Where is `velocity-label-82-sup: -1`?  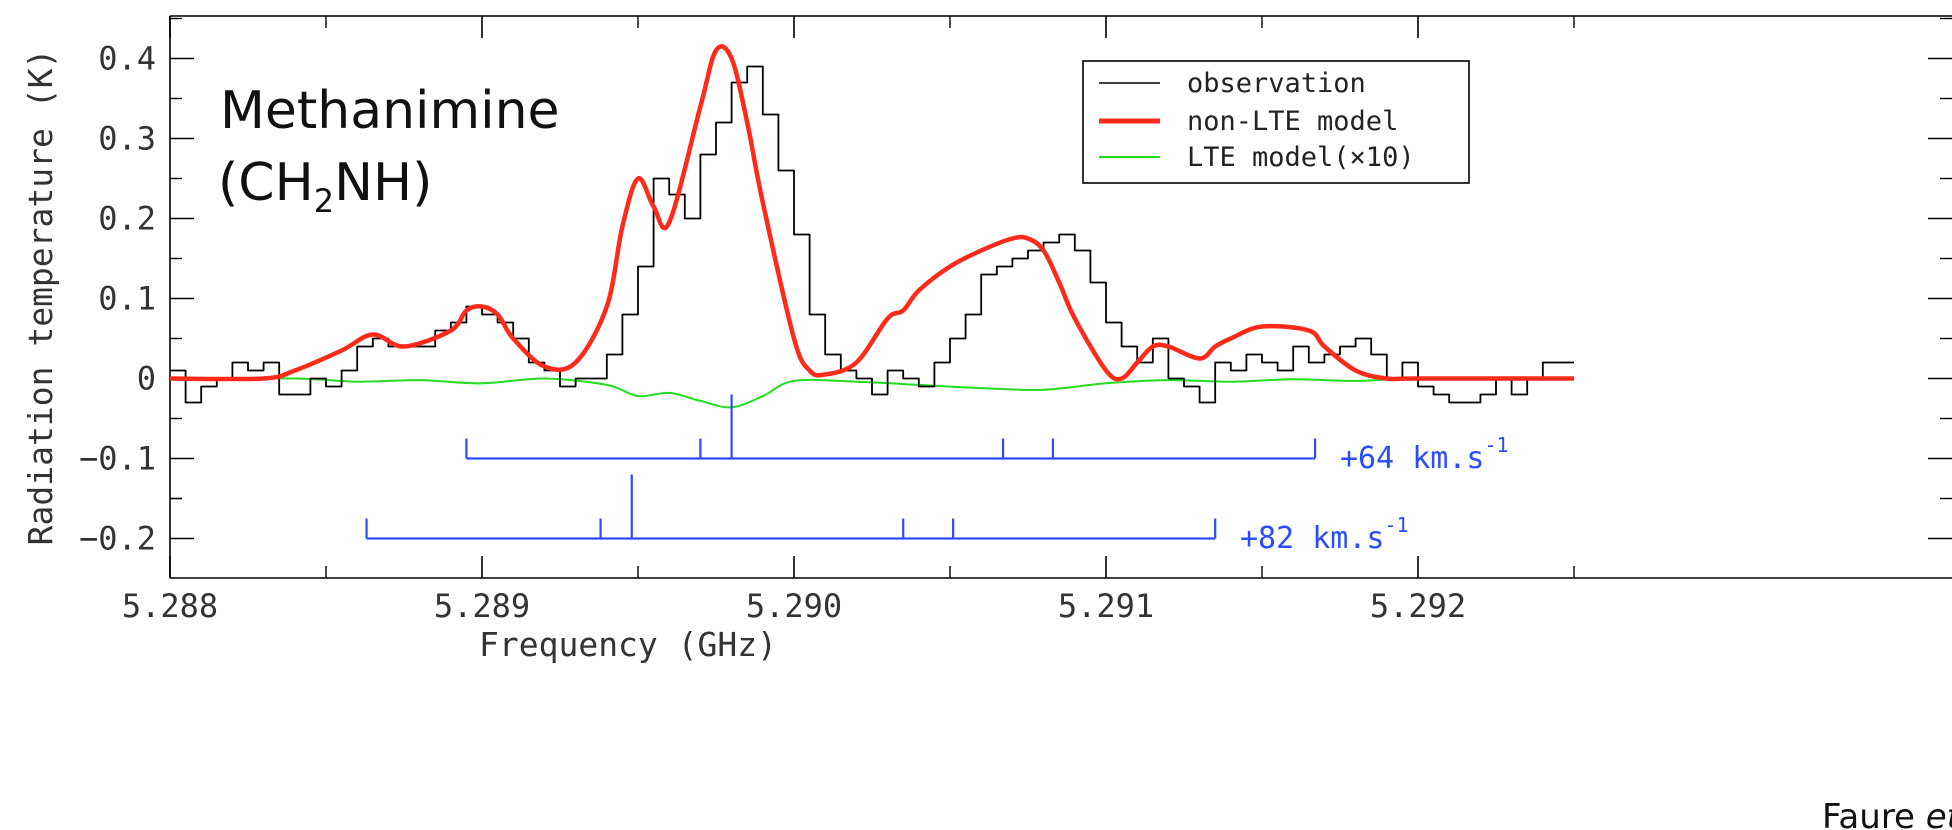 velocity-label-82-sup: -1 is located at coordinates (1397, 525).